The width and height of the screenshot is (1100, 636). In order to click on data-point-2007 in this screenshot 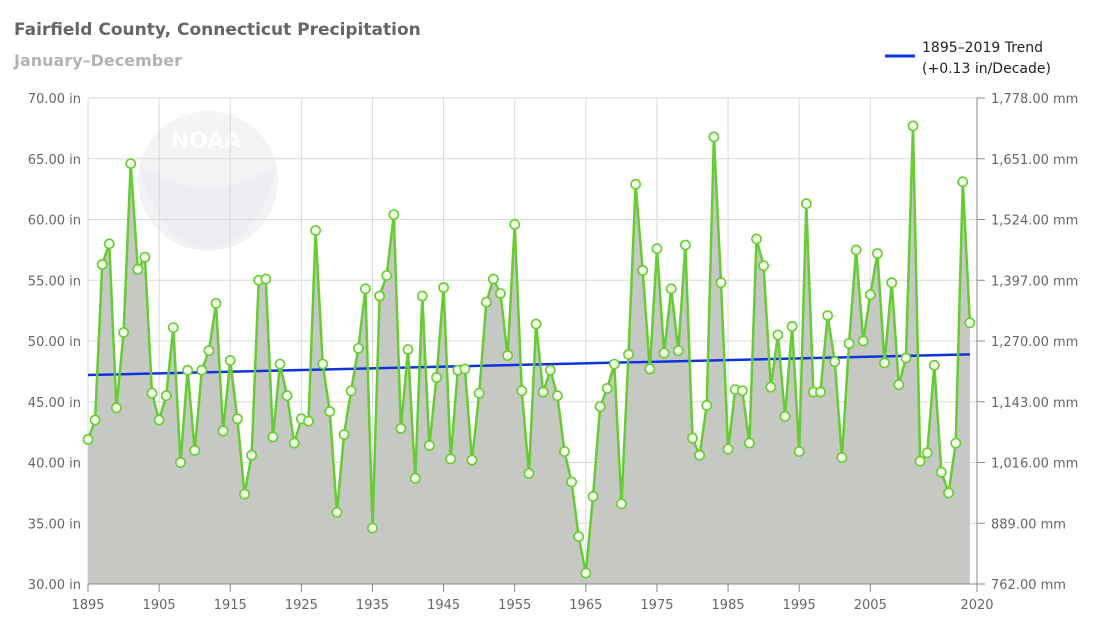, I will do `click(884, 363)`.